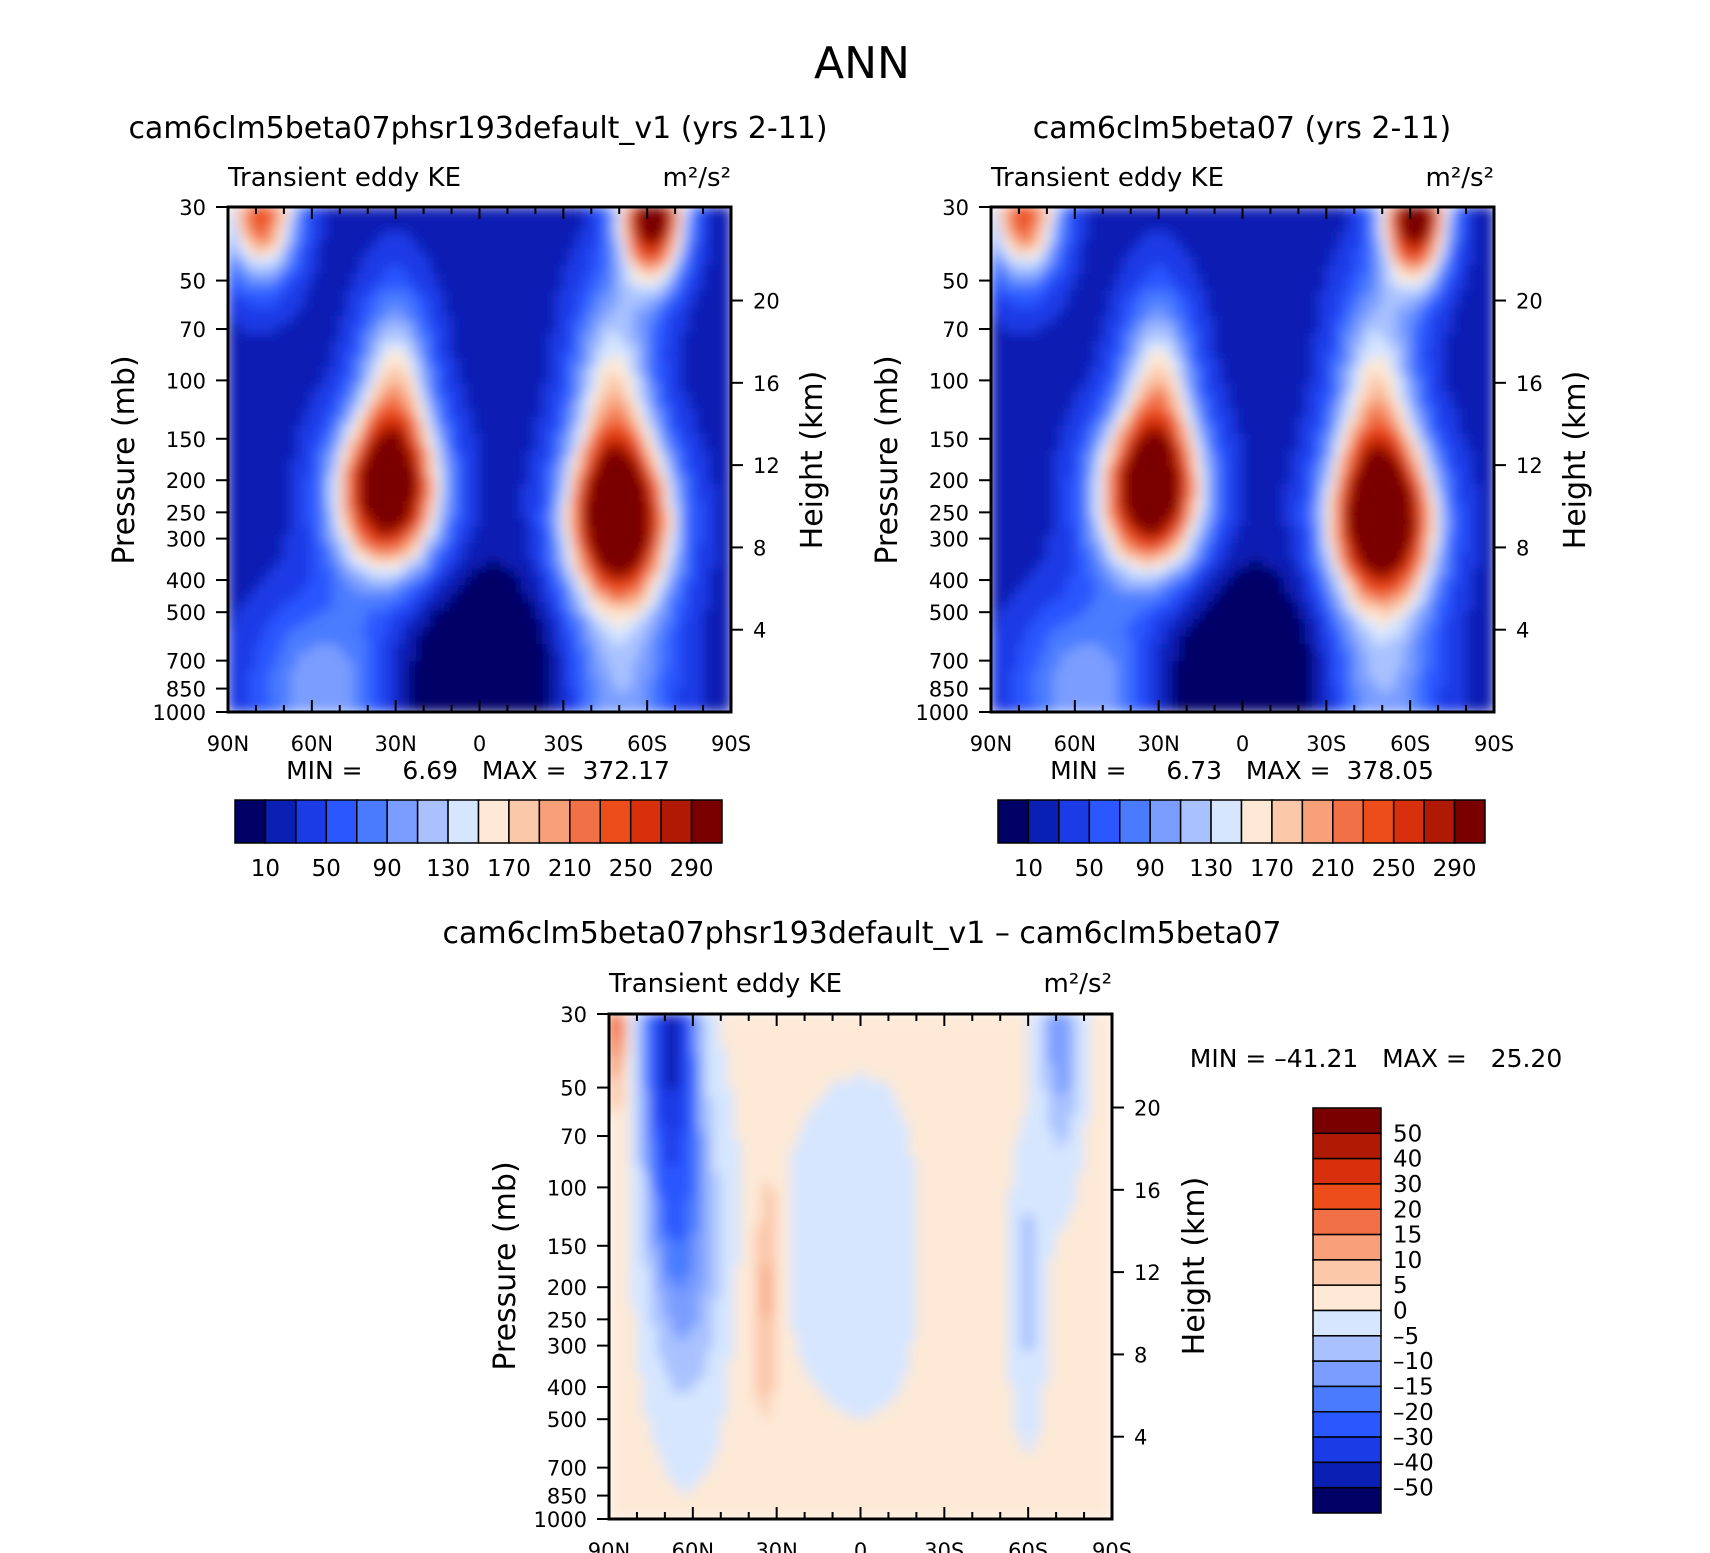 This screenshot has width=1710, height=1553. I want to click on pressure-tick-label: 50, so click(192, 282).